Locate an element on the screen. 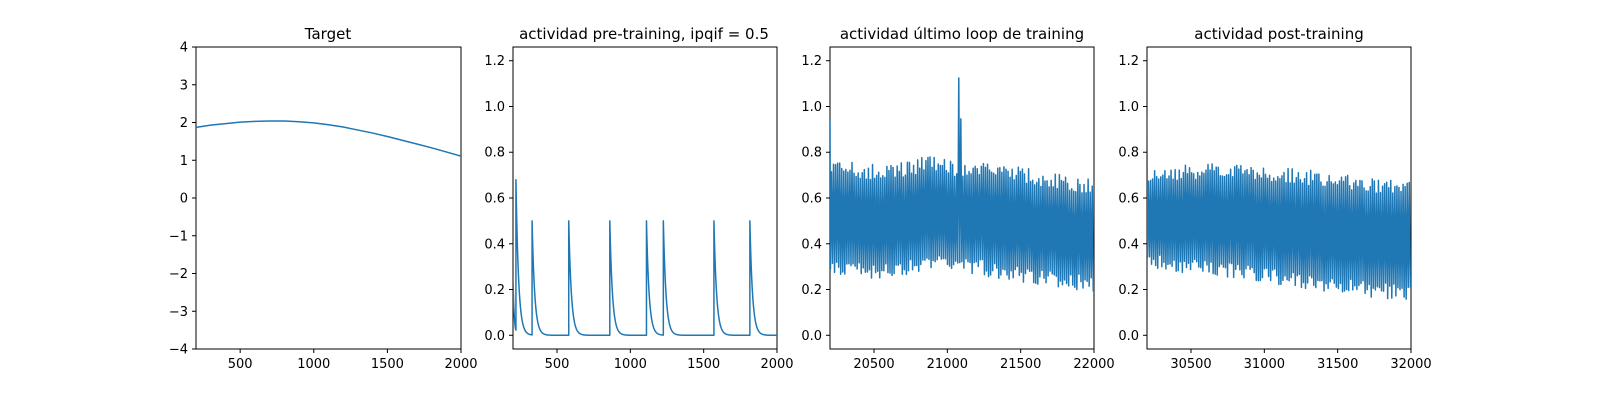  y-tick-label: −2 is located at coordinates (178, 274).